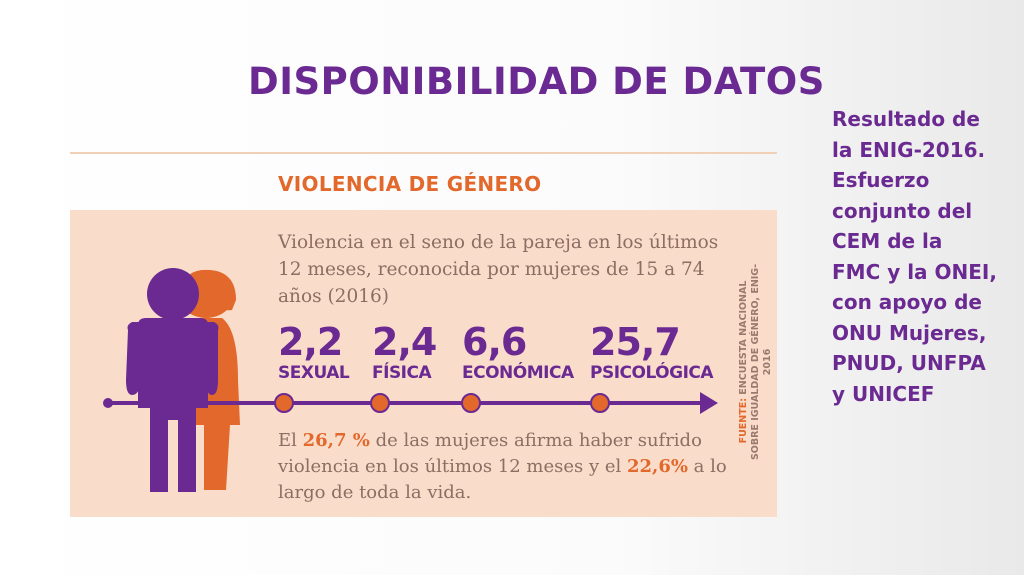 The width and height of the screenshot is (1024, 575). What do you see at coordinates (314, 373) in the screenshot?
I see `stat-label: SEXUAL` at bounding box center [314, 373].